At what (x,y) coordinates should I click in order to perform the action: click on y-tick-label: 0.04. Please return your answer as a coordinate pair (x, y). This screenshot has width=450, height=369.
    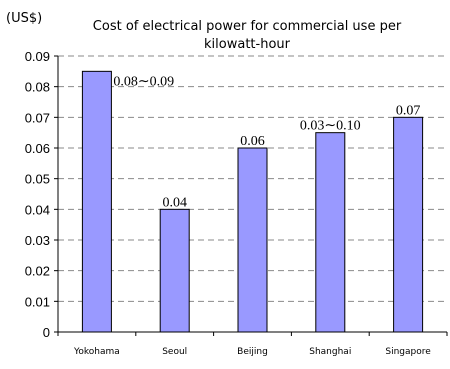
    Looking at the image, I should click on (37, 209).